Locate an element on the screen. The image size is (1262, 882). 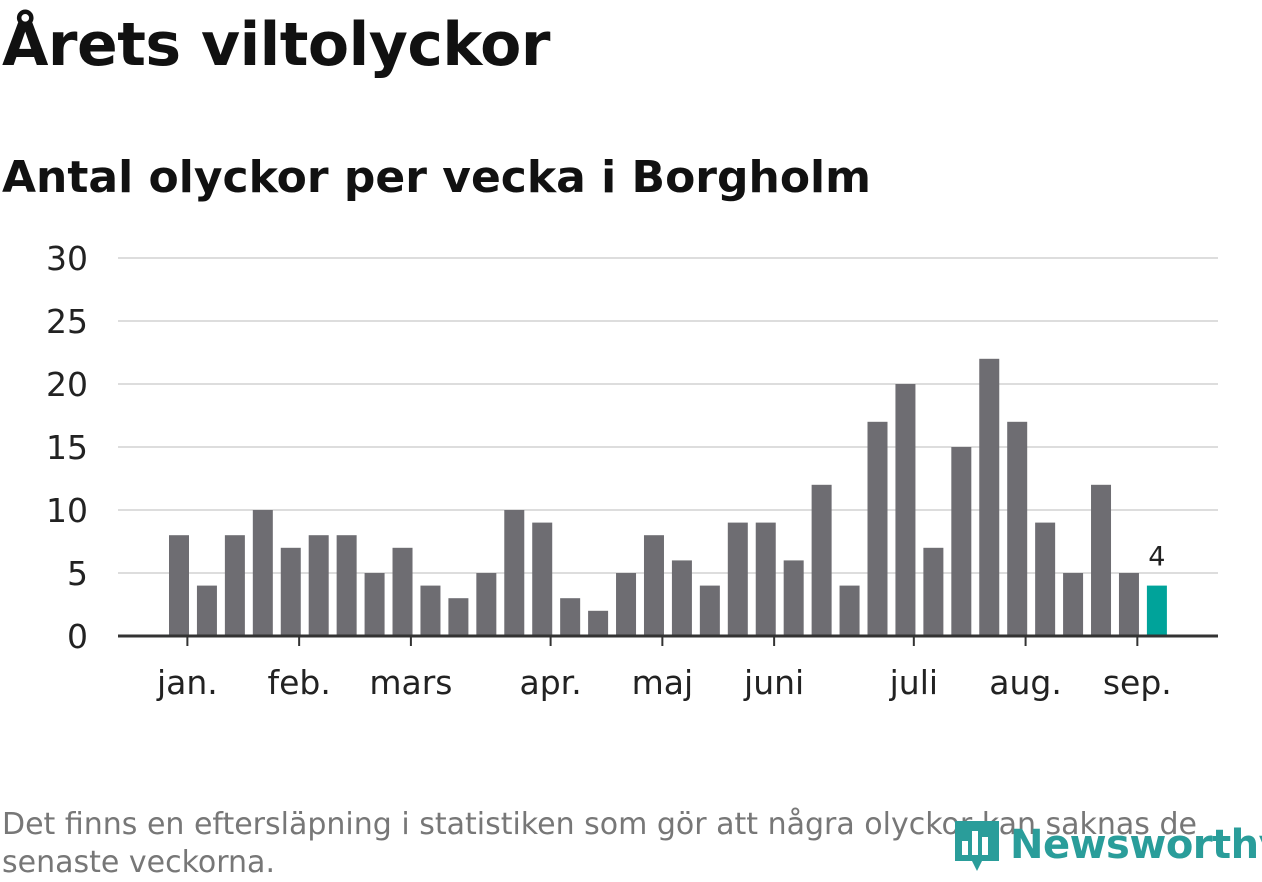
chart-subtitle: Antal olyckor per vecka i Borgholm is located at coordinates (436, 177).